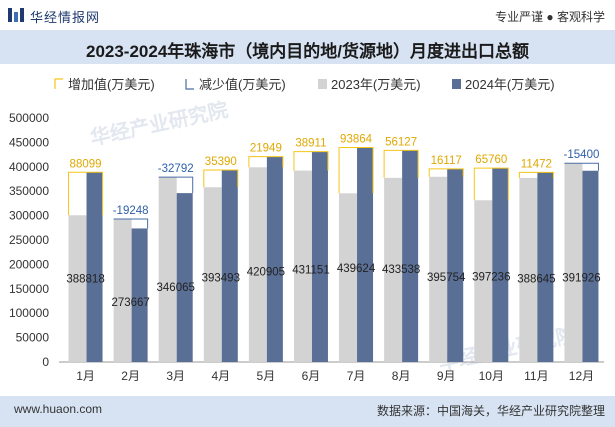  I want to click on top-bar: 华经情报网 专业严谨 ● 客观科学, so click(307, 15).